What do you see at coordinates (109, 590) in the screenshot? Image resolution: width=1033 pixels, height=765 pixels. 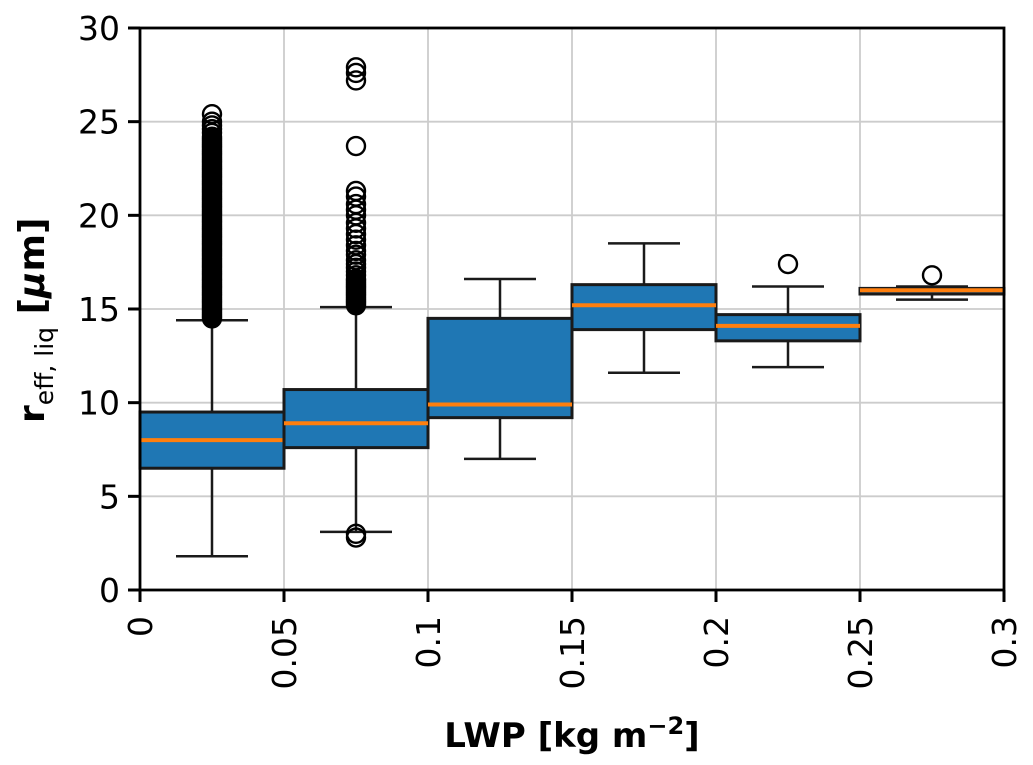 I see `y-tick-label: 0` at bounding box center [109, 590].